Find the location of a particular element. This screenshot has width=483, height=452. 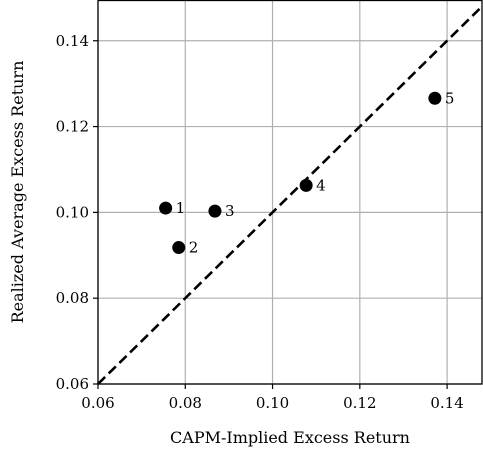

y-tick-label: 0.14 is located at coordinates (72, 41).